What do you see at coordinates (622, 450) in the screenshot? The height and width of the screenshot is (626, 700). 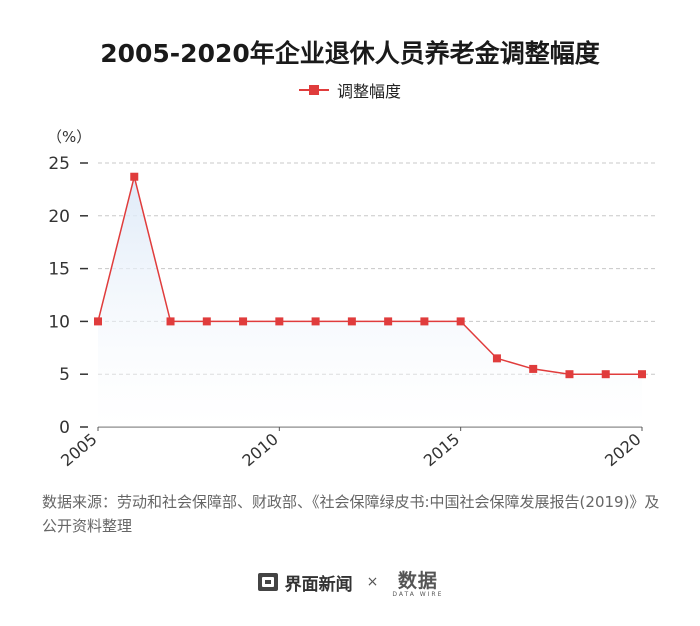 I see `x-tick-label: 2020` at bounding box center [622, 450].